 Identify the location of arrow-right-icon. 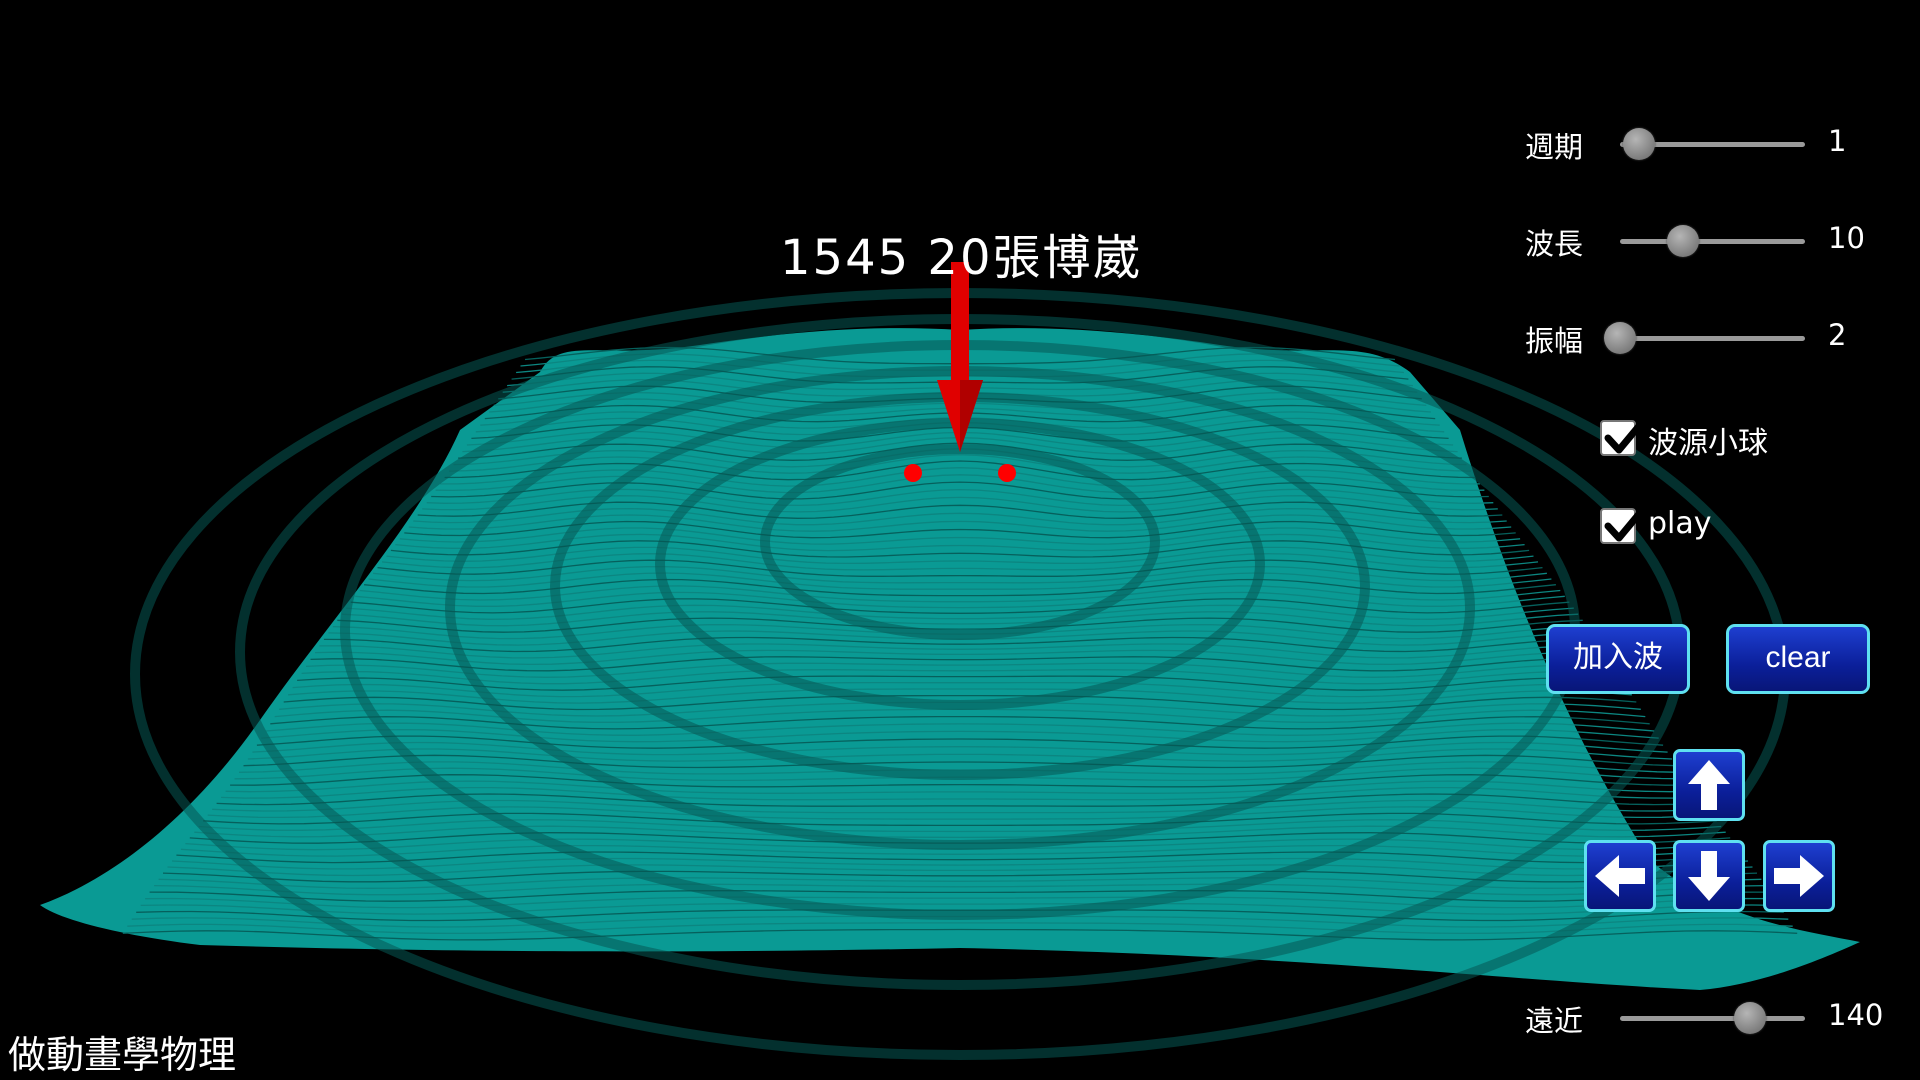
(1799, 876).